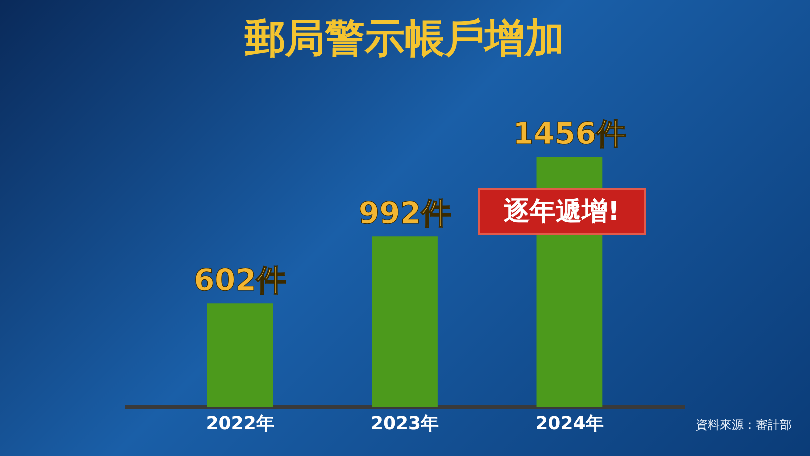  Describe the element at coordinates (405, 424) in the screenshot. I see `x-tick-label: 2023年` at that location.